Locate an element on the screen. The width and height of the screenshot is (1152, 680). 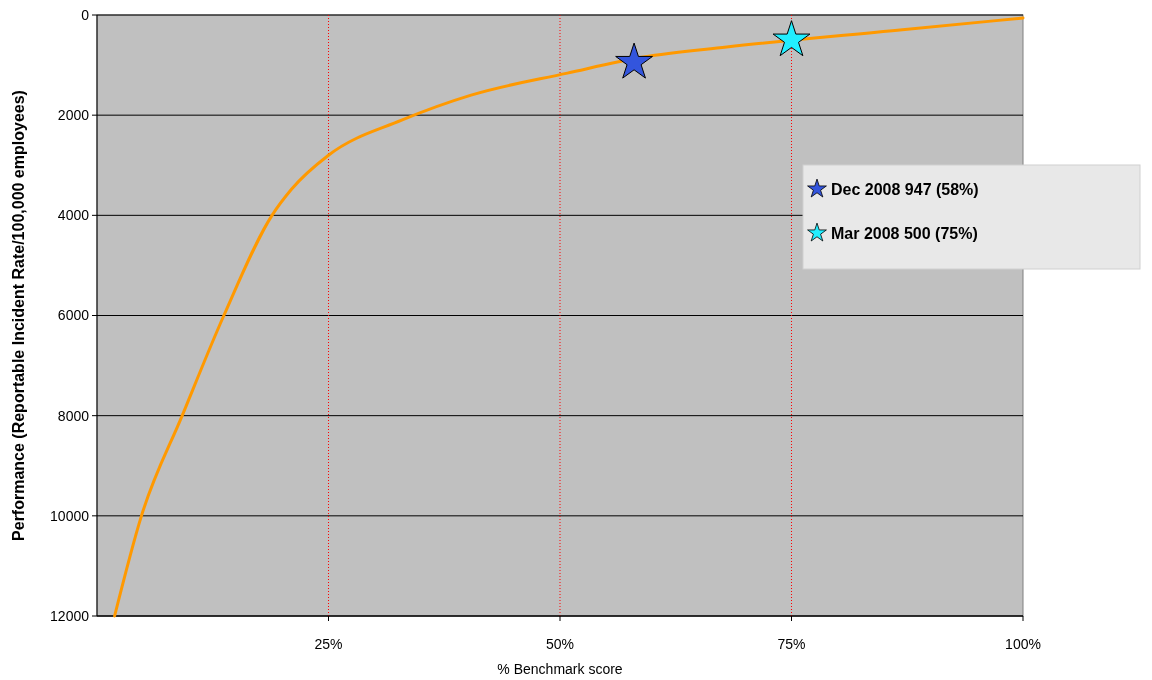
x-axis-title: % Benchmark score is located at coordinates (560, 669).